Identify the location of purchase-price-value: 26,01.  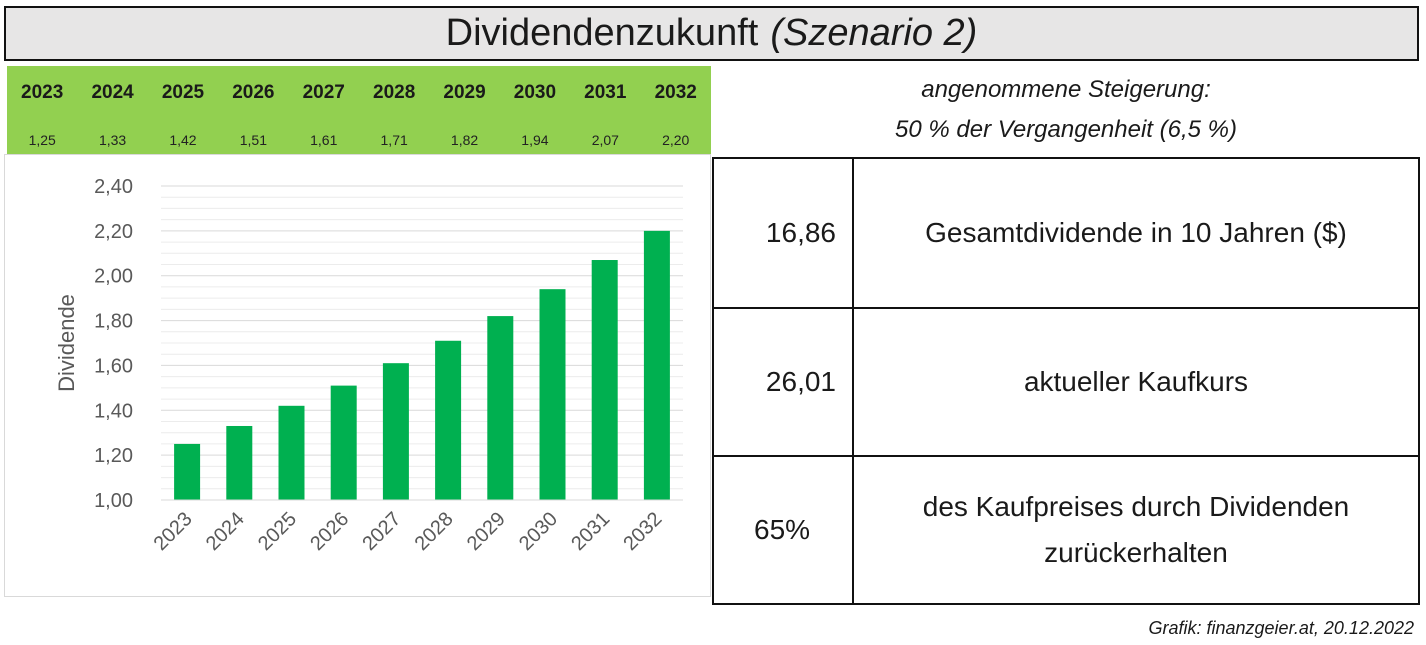
(784, 382).